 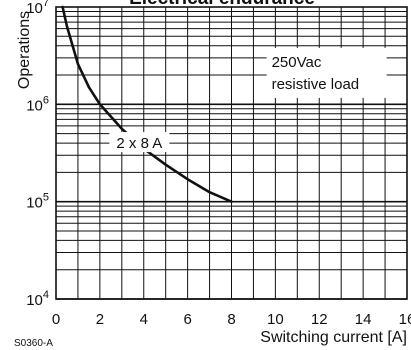 I want to click on x-tick-label: 4, so click(x=144, y=319).